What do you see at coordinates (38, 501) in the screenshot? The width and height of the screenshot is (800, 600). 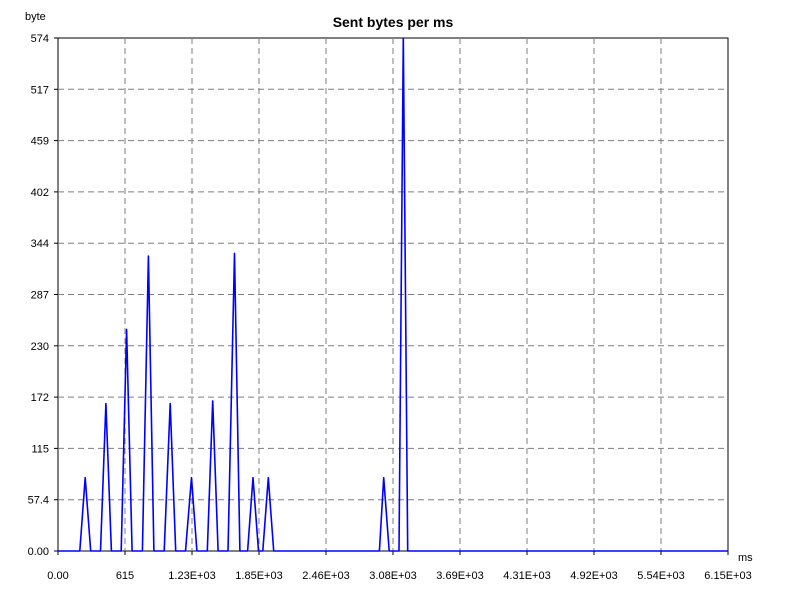 I see `y-tick-label: 57.4` at bounding box center [38, 501].